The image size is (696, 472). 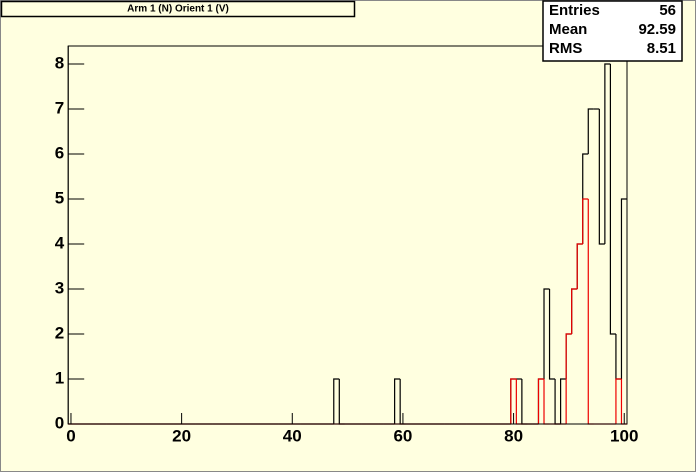 What do you see at coordinates (59, 422) in the screenshot?
I see `y-tick-label: 0` at bounding box center [59, 422].